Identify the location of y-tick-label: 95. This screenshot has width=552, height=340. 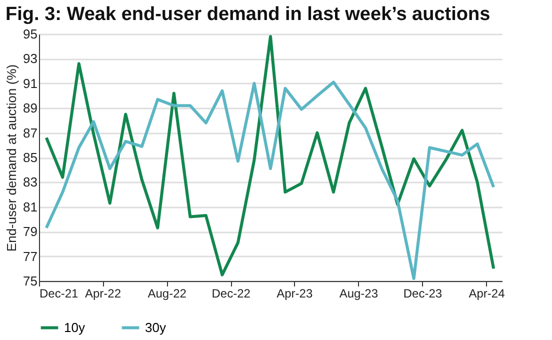
(30, 34).